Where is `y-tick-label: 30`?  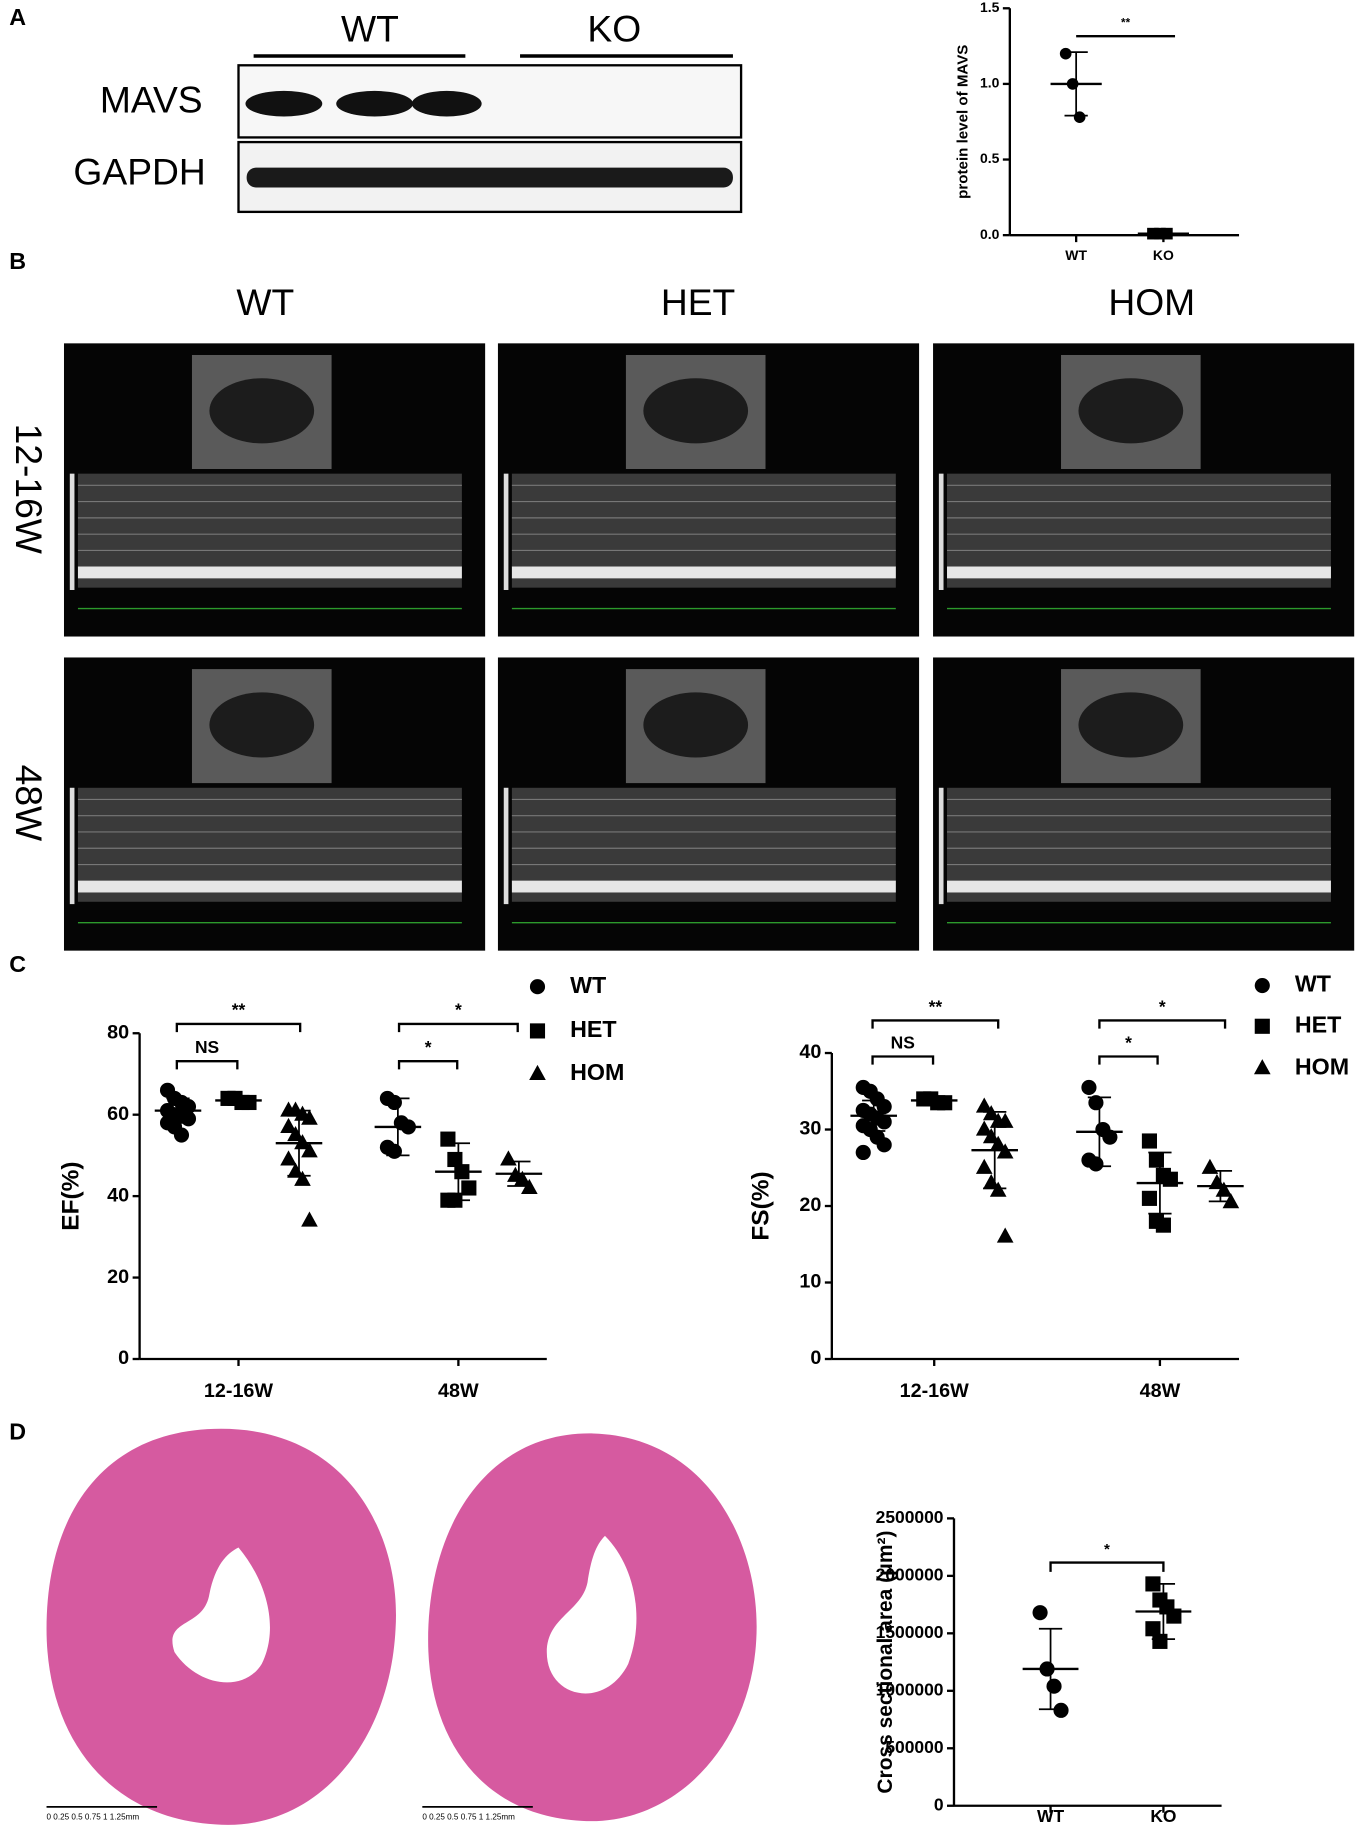 y-tick-label: 30 is located at coordinates (810, 1129).